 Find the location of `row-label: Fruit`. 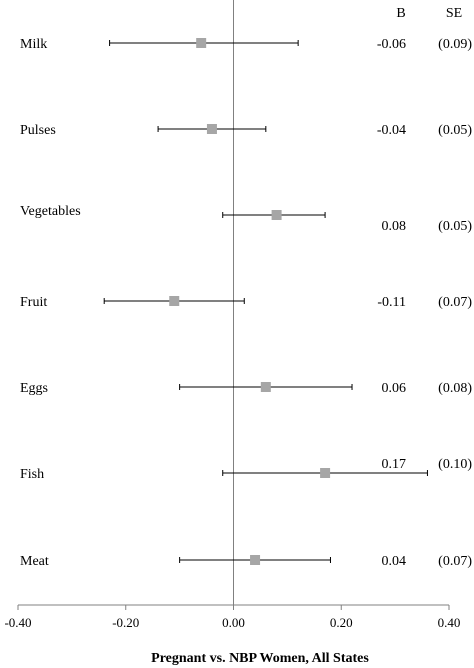

row-label: Fruit is located at coordinates (33, 302).